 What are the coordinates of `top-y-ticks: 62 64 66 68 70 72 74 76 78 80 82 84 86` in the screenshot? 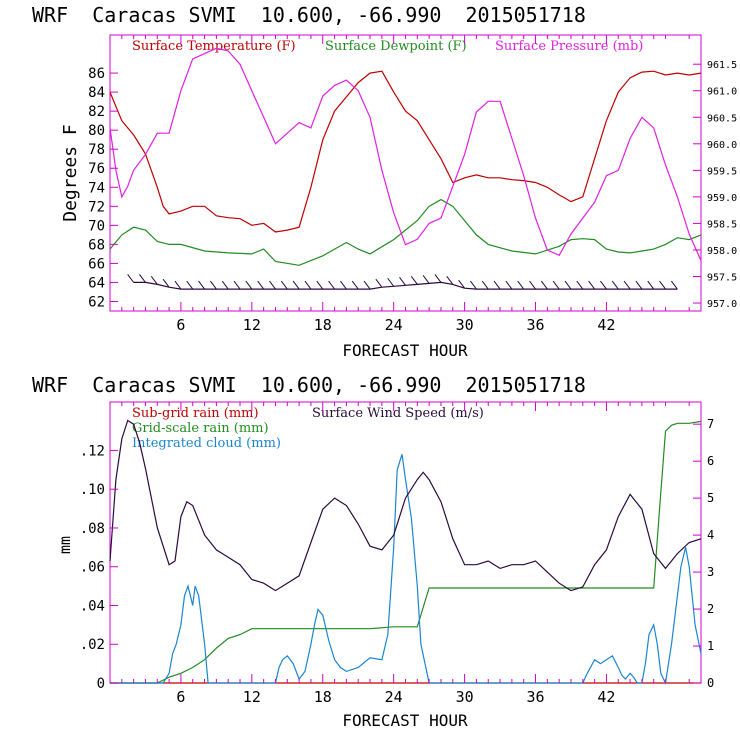 It's located at (96, 188).